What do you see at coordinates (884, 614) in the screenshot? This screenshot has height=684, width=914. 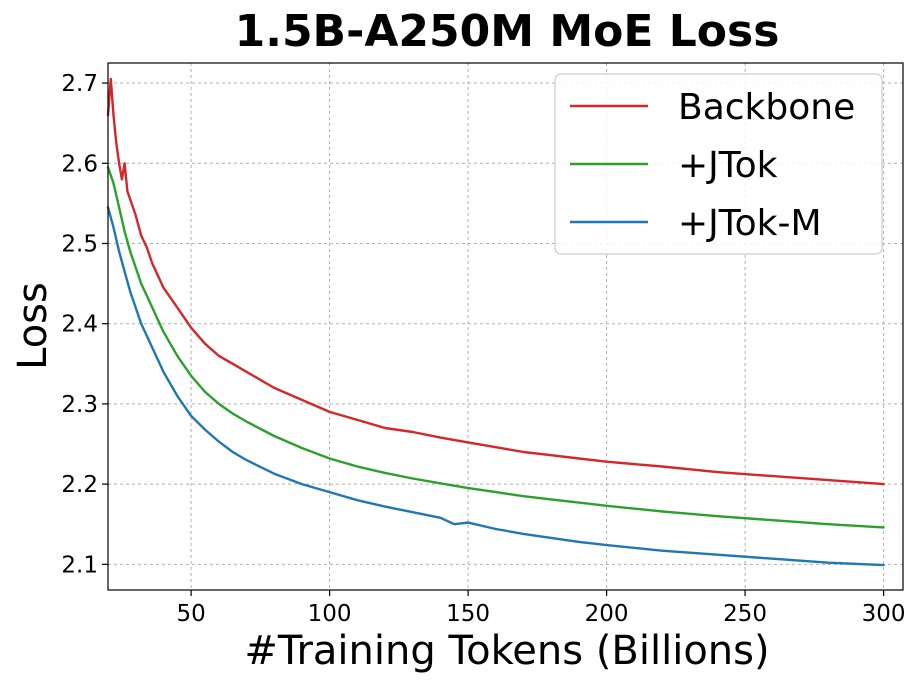 I see `x-tick-label: 300` at bounding box center [884, 614].